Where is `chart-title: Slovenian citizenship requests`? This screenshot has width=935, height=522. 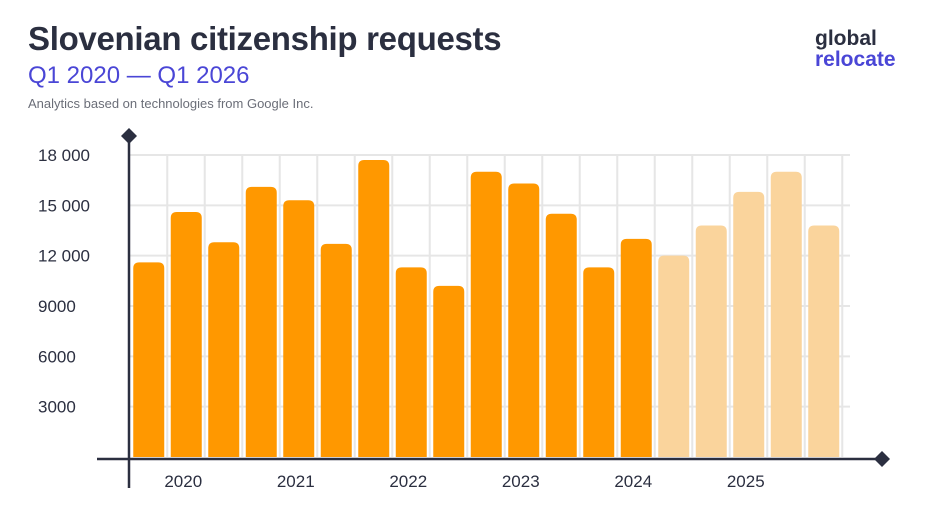 chart-title: Slovenian citizenship requests is located at coordinates (265, 38).